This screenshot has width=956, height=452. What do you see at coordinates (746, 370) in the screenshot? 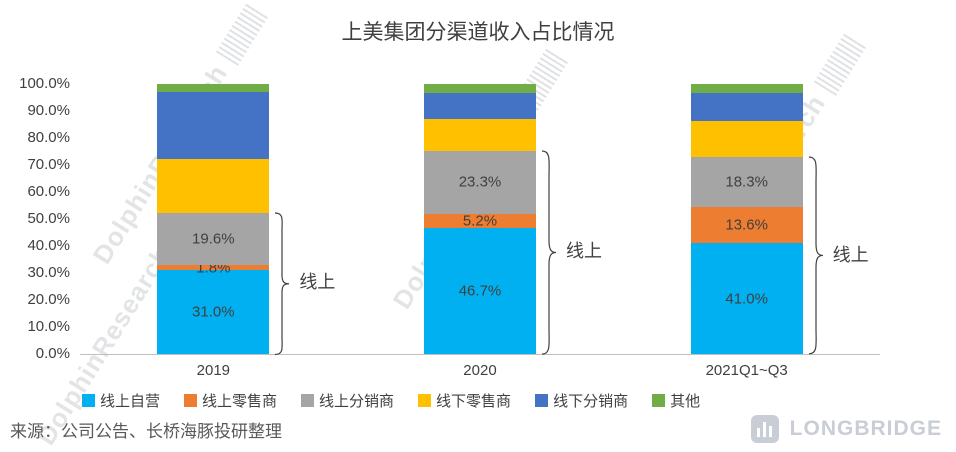
I see `x-axis-label: 2021Q1~Q3` at bounding box center [746, 370].